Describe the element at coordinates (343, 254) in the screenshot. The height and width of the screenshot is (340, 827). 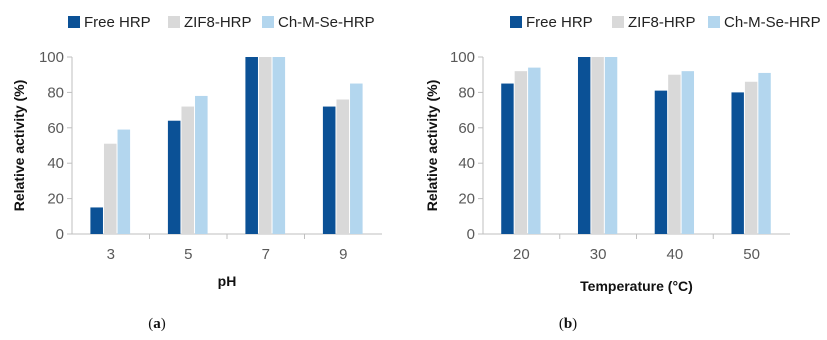
I see `x-tick-label-9: 9` at that location.